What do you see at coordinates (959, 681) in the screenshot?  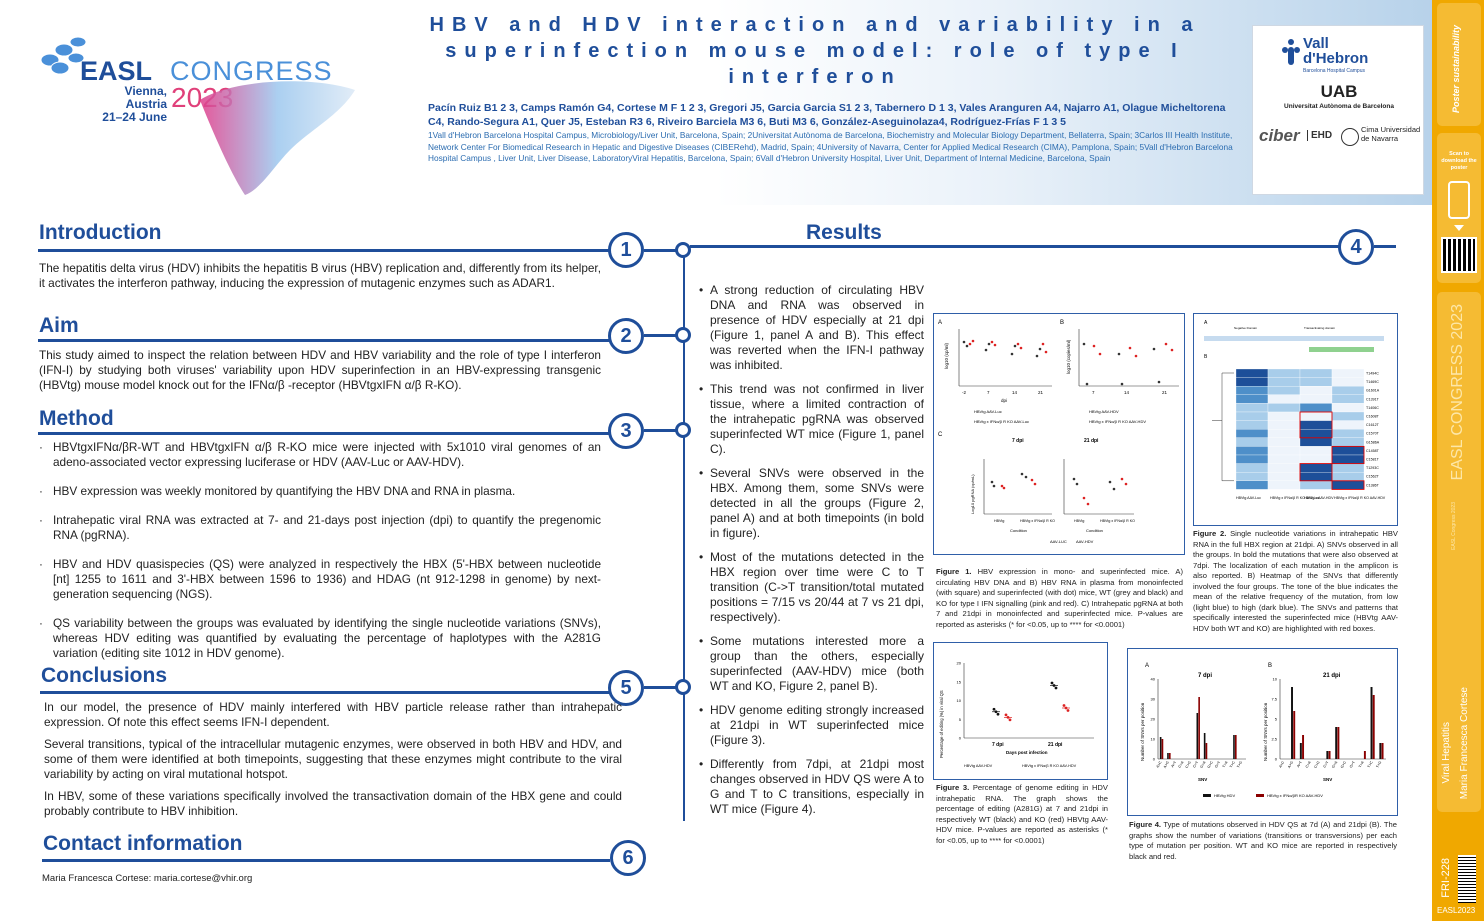 I see `y-tick-label: 15` at bounding box center [959, 681].